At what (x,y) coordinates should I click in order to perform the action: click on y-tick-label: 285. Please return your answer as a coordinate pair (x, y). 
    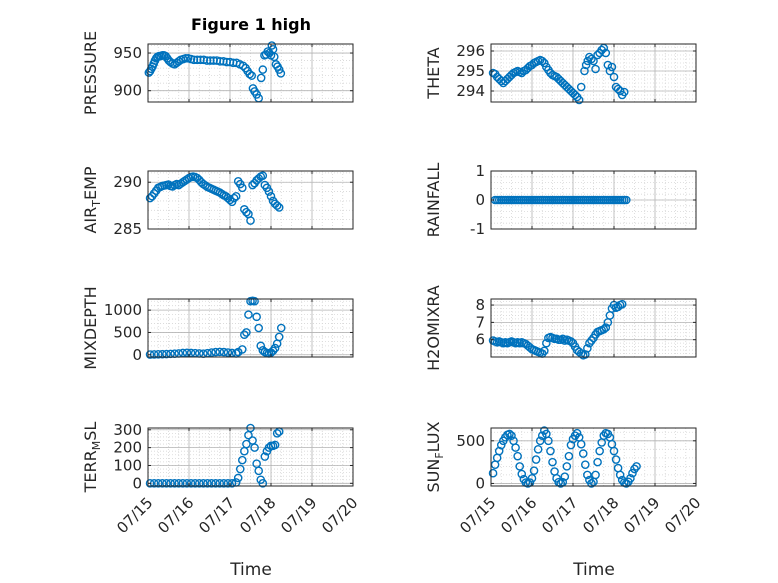
    Looking at the image, I should click on (127, 229).